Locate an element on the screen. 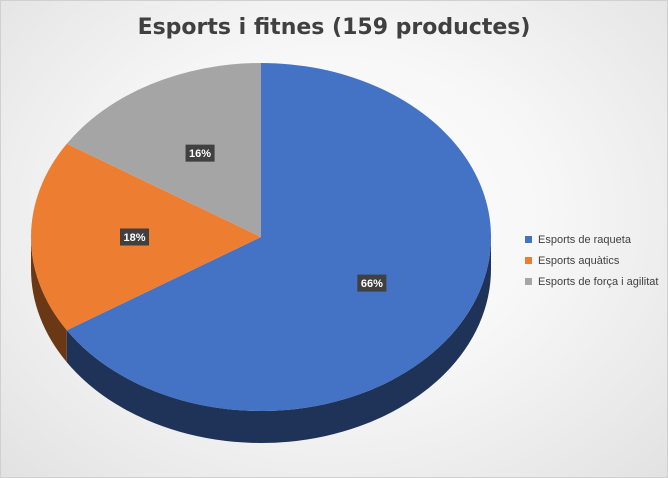  legend-item-aquatics: Esports aquàtics is located at coordinates (596, 260).